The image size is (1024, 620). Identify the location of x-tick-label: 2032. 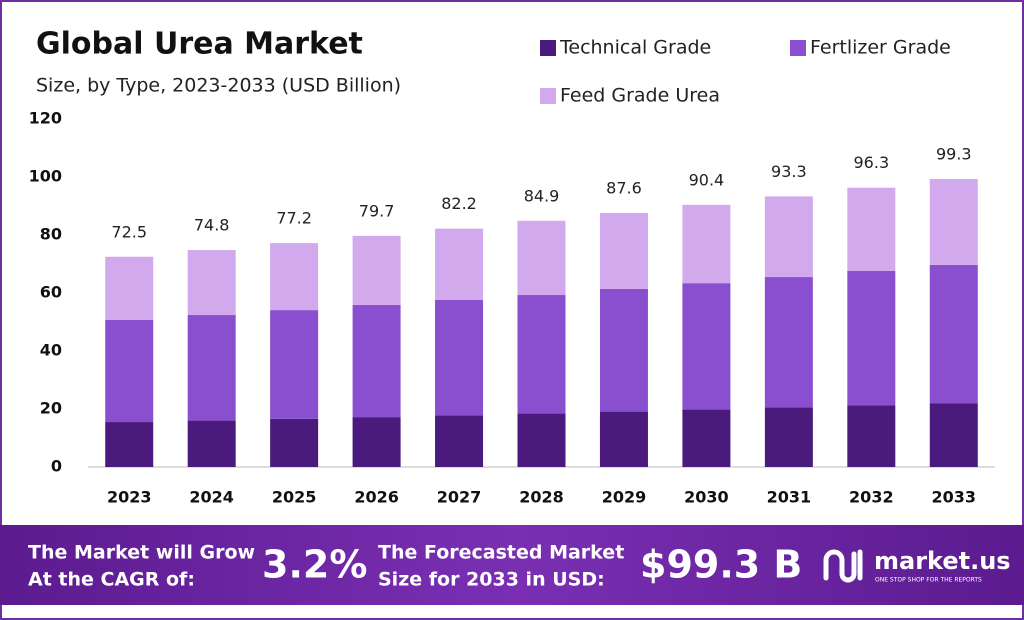
(871, 497).